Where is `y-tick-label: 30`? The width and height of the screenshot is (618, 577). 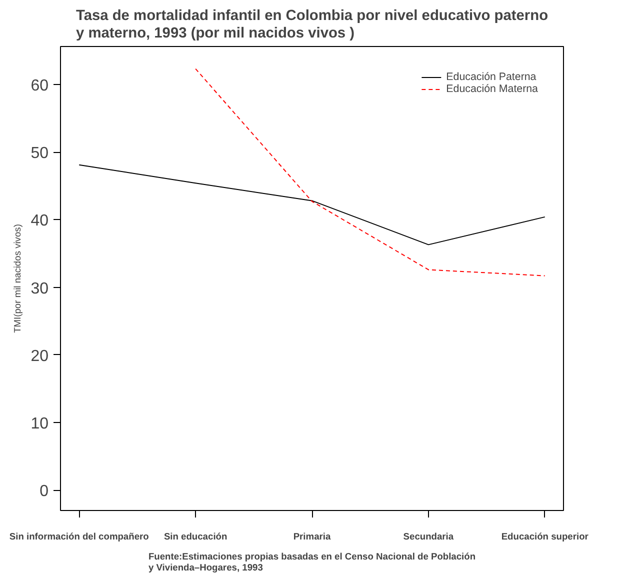
y-tick-label: 30 is located at coordinates (39, 289).